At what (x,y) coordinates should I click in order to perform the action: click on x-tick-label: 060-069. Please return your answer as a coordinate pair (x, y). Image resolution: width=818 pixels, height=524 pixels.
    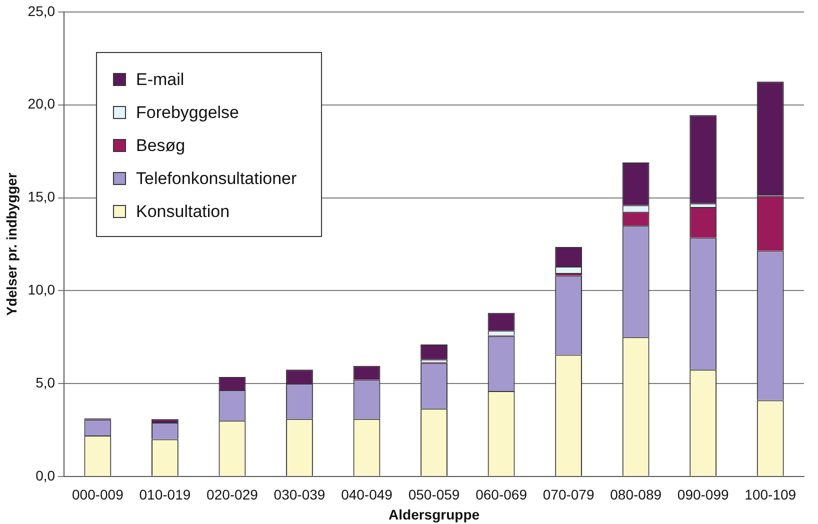
    Looking at the image, I should click on (502, 494).